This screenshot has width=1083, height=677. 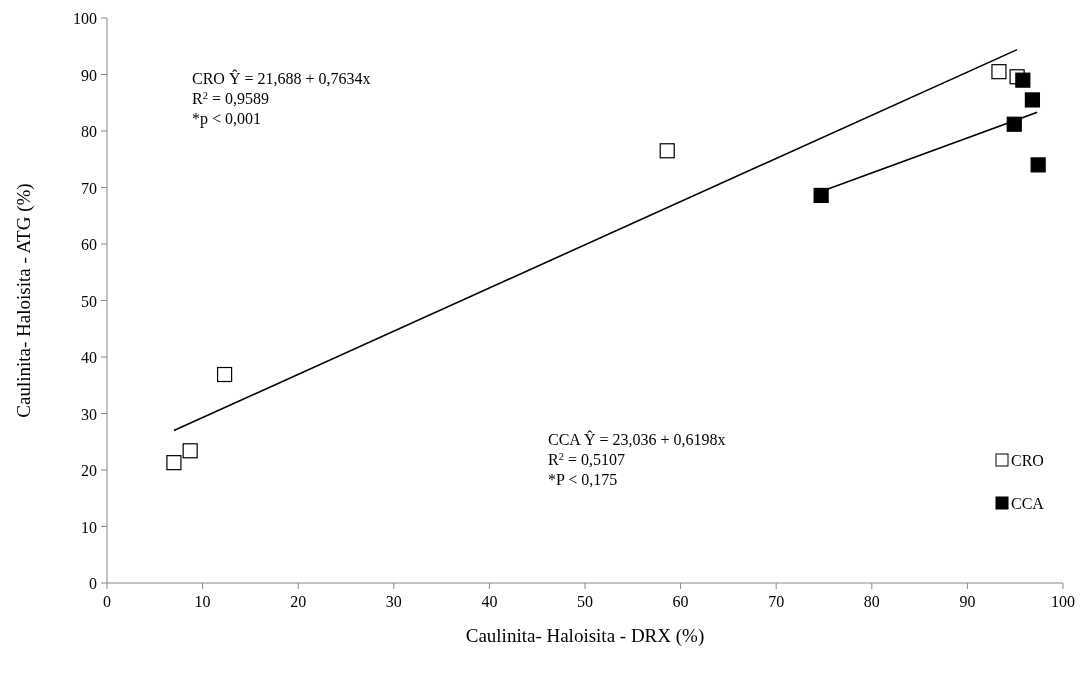 What do you see at coordinates (680, 601) in the screenshot?
I see `x-tick-label: 60` at bounding box center [680, 601].